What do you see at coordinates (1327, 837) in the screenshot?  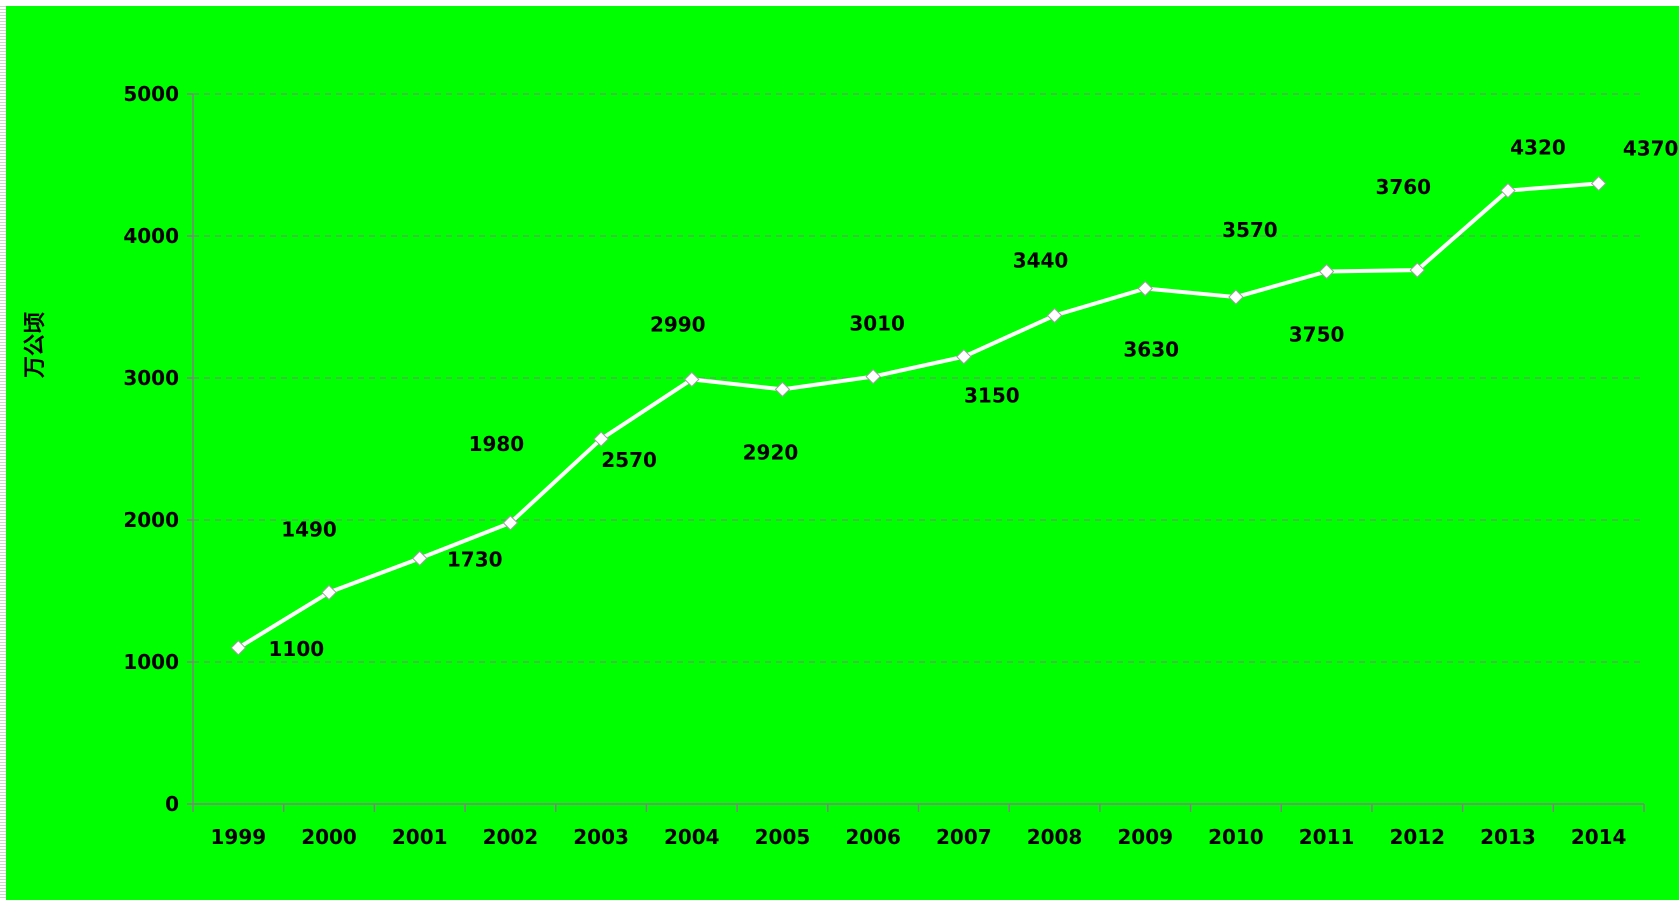 I see `x-tick-label: 2011` at bounding box center [1327, 837].